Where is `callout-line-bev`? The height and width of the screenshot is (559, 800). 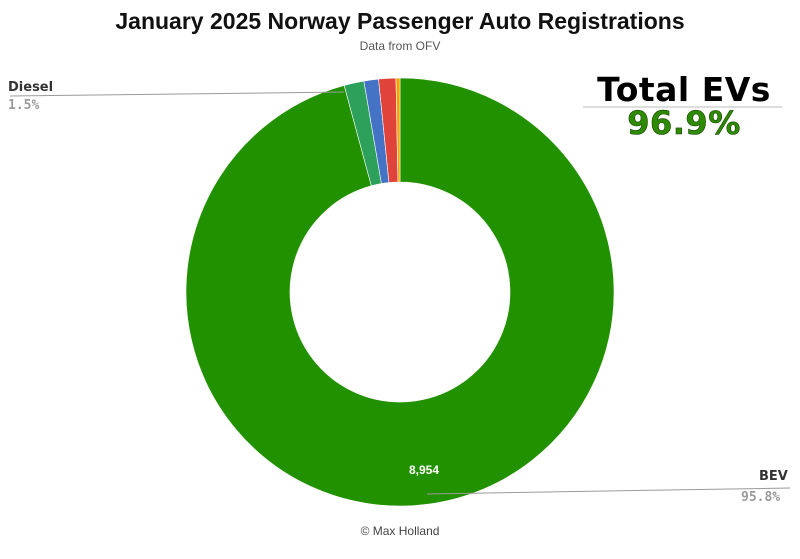
callout-line-bev is located at coordinates (608, 491).